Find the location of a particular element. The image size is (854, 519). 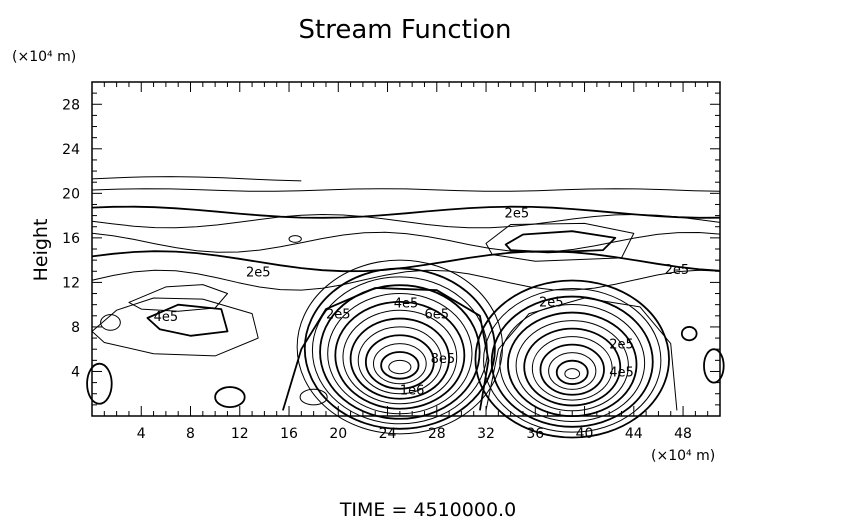

x-tick-label: 12 is located at coordinates (240, 434).